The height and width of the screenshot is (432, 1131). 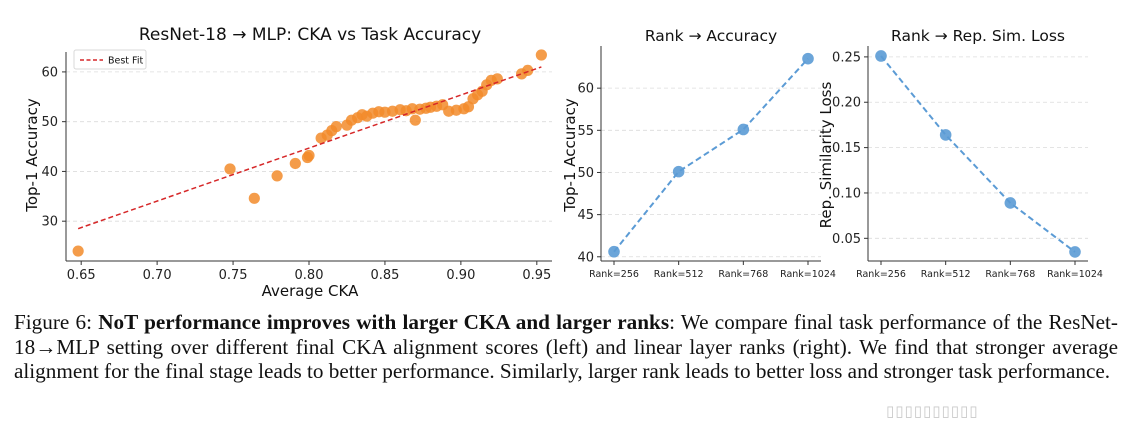 I want to click on y-tick-label: 0.20, so click(x=846, y=103).